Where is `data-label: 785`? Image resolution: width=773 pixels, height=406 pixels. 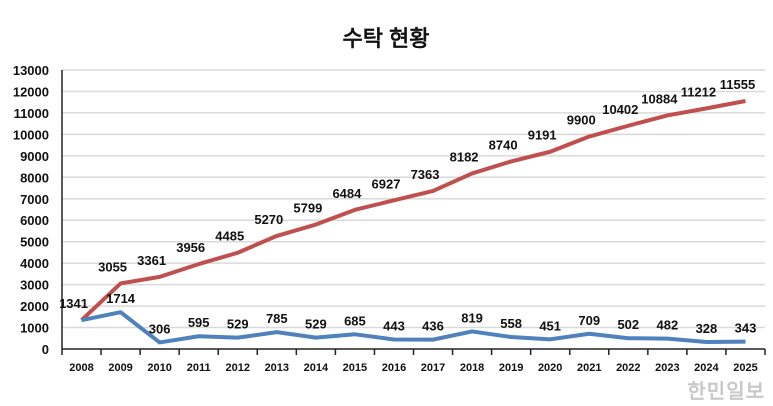 data-label: 785 is located at coordinates (277, 318).